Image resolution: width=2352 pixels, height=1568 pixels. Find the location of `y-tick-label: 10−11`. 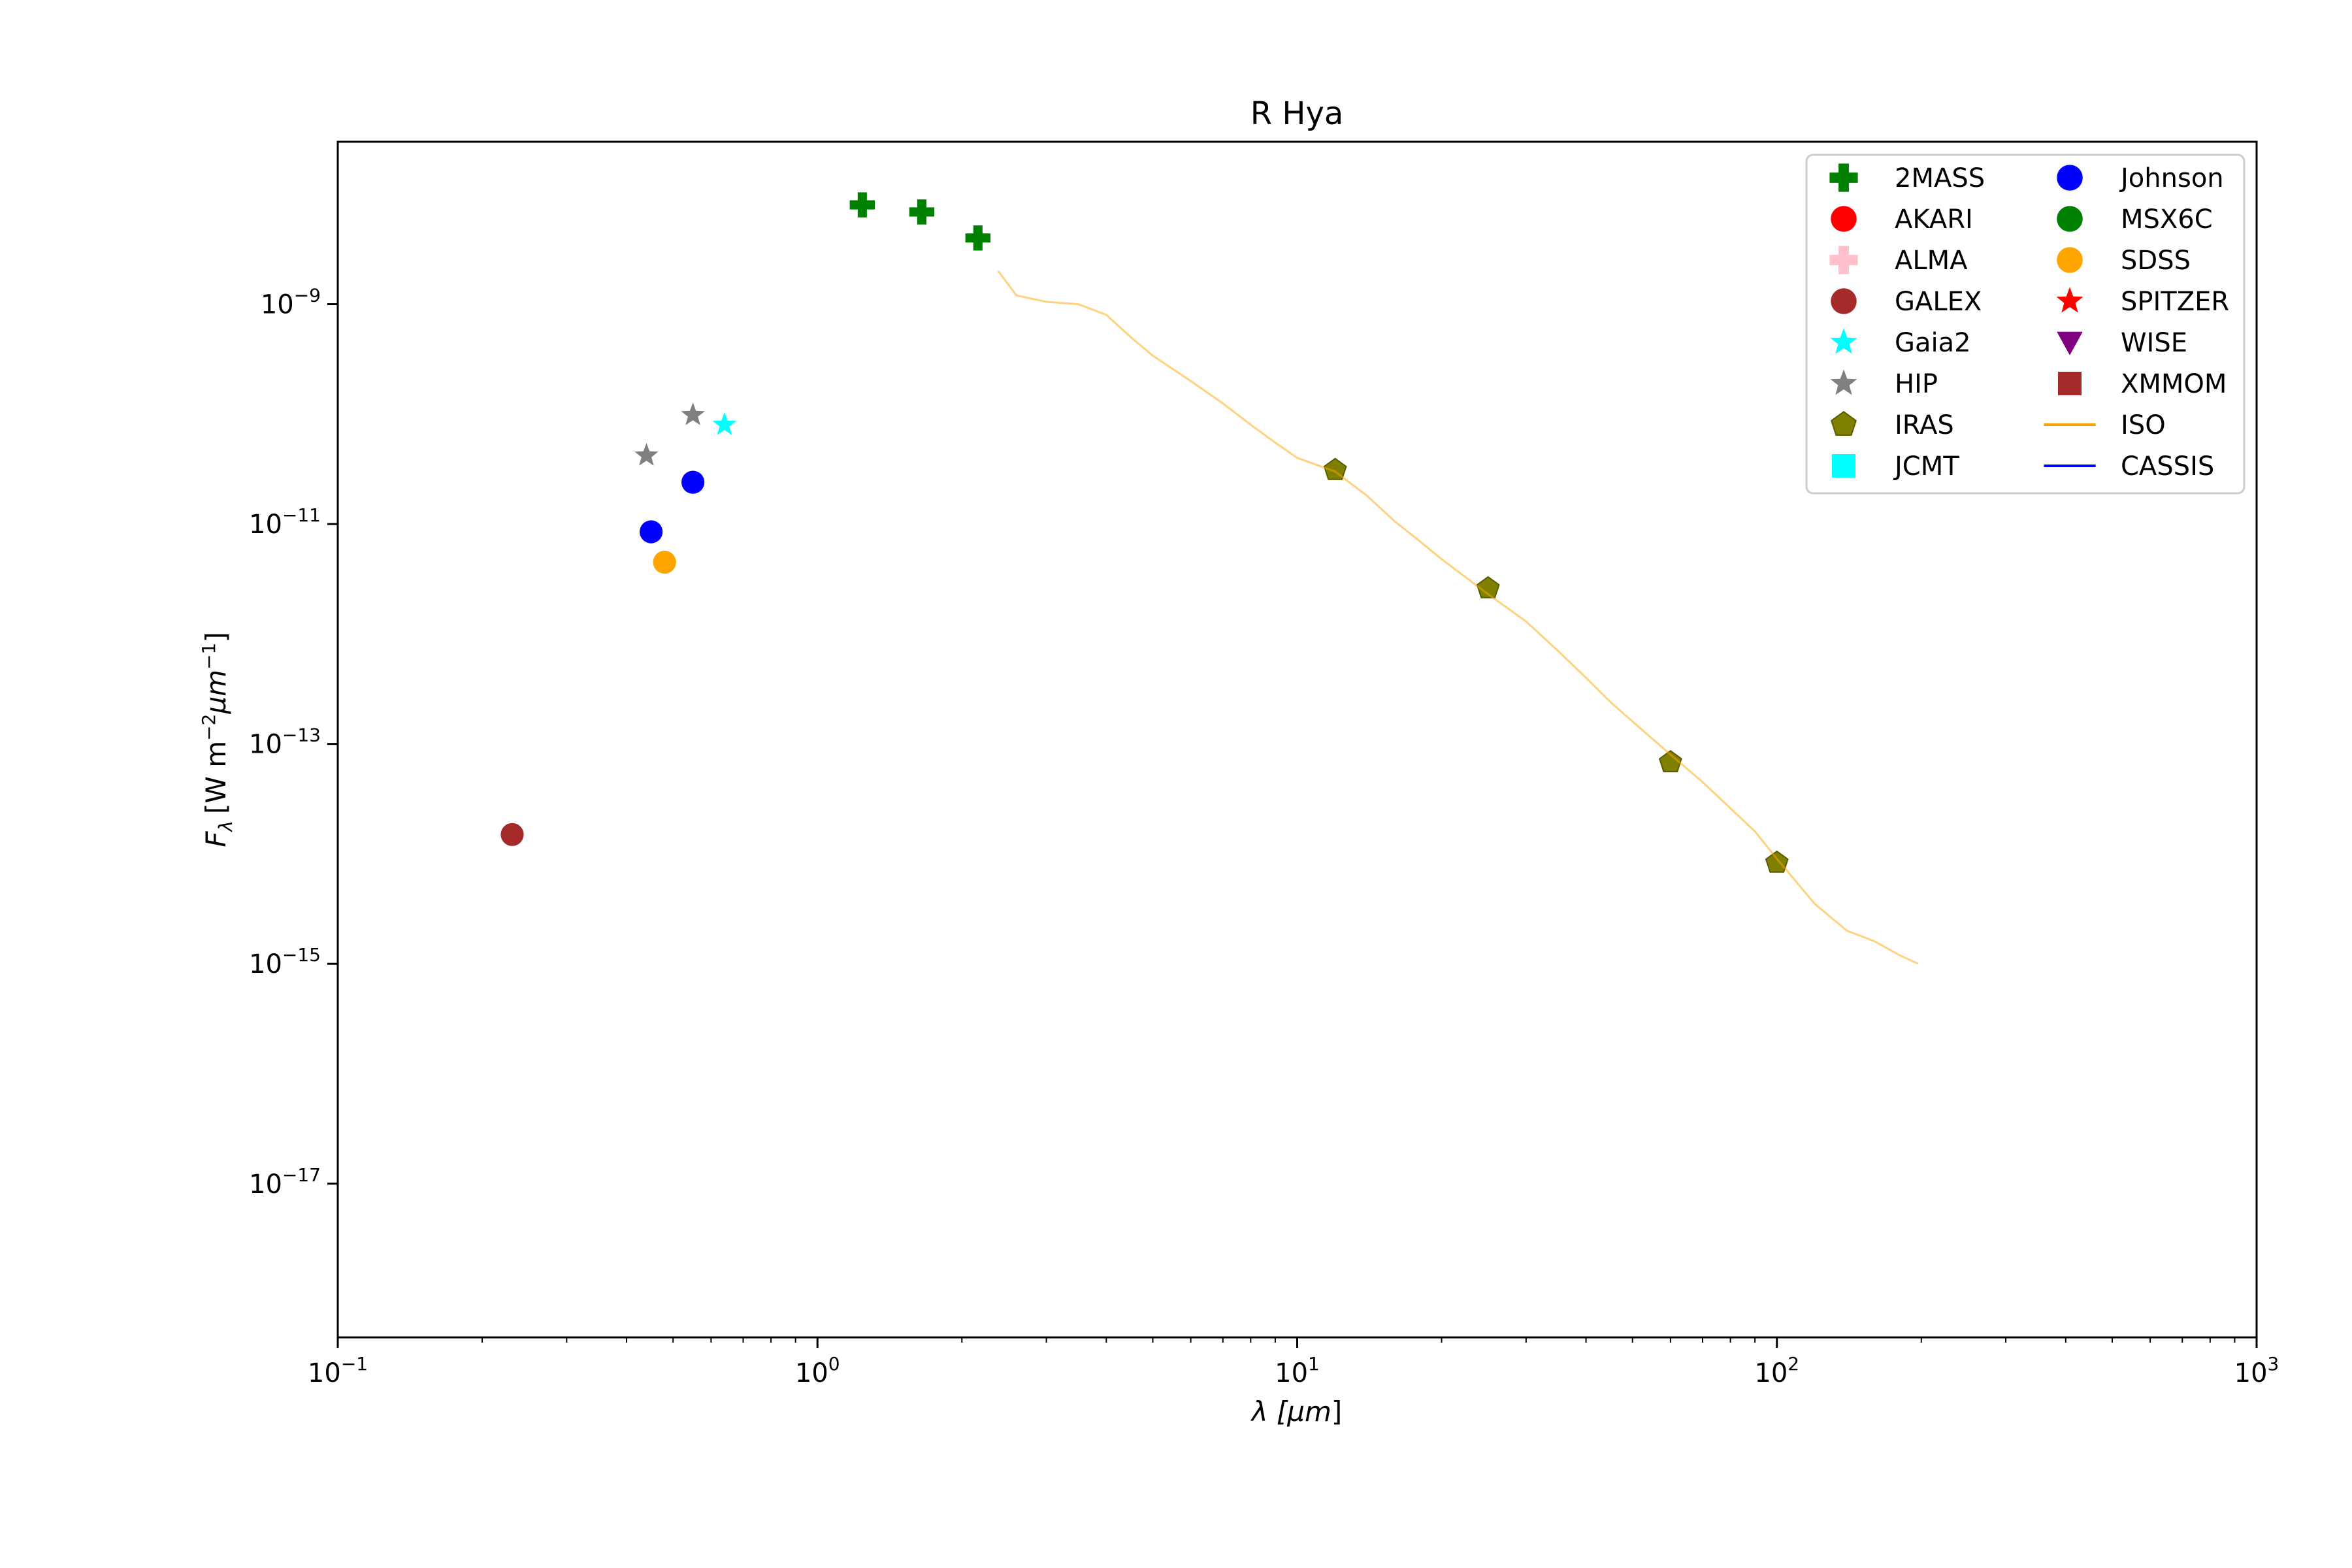

y-tick-label: 10−11 is located at coordinates (285, 522).